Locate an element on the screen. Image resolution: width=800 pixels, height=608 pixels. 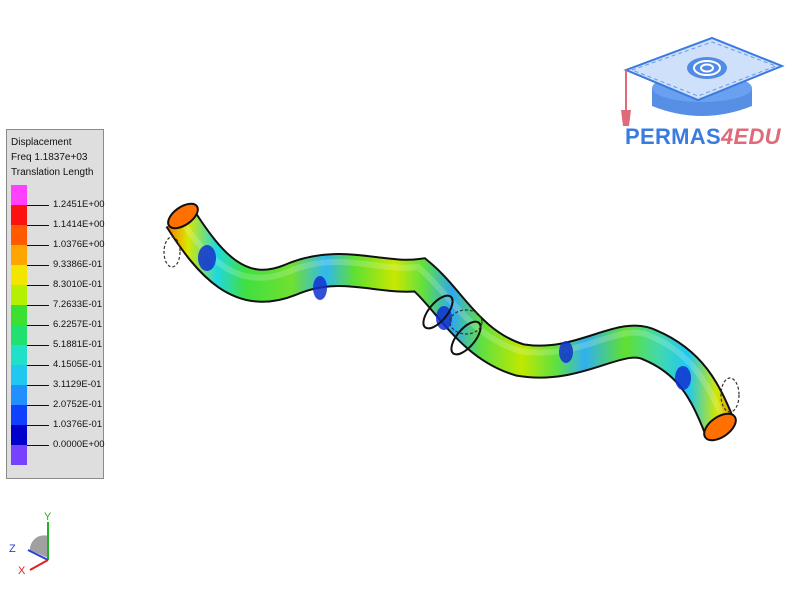
pipe-end-left is located at coordinates (183, 216).